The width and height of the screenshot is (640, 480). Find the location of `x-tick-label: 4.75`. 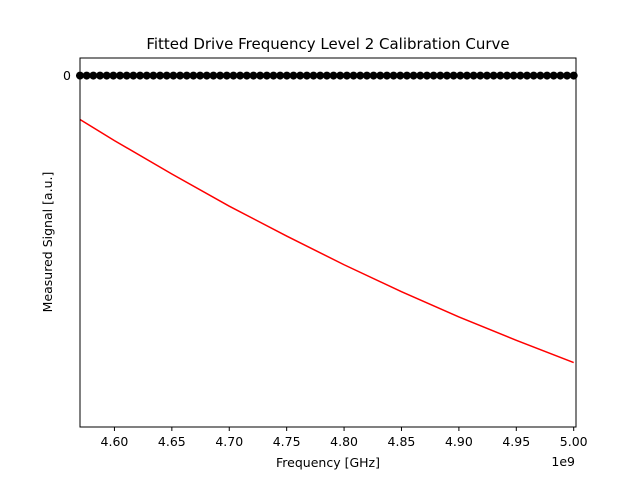

x-tick-label: 4.75 is located at coordinates (287, 441).